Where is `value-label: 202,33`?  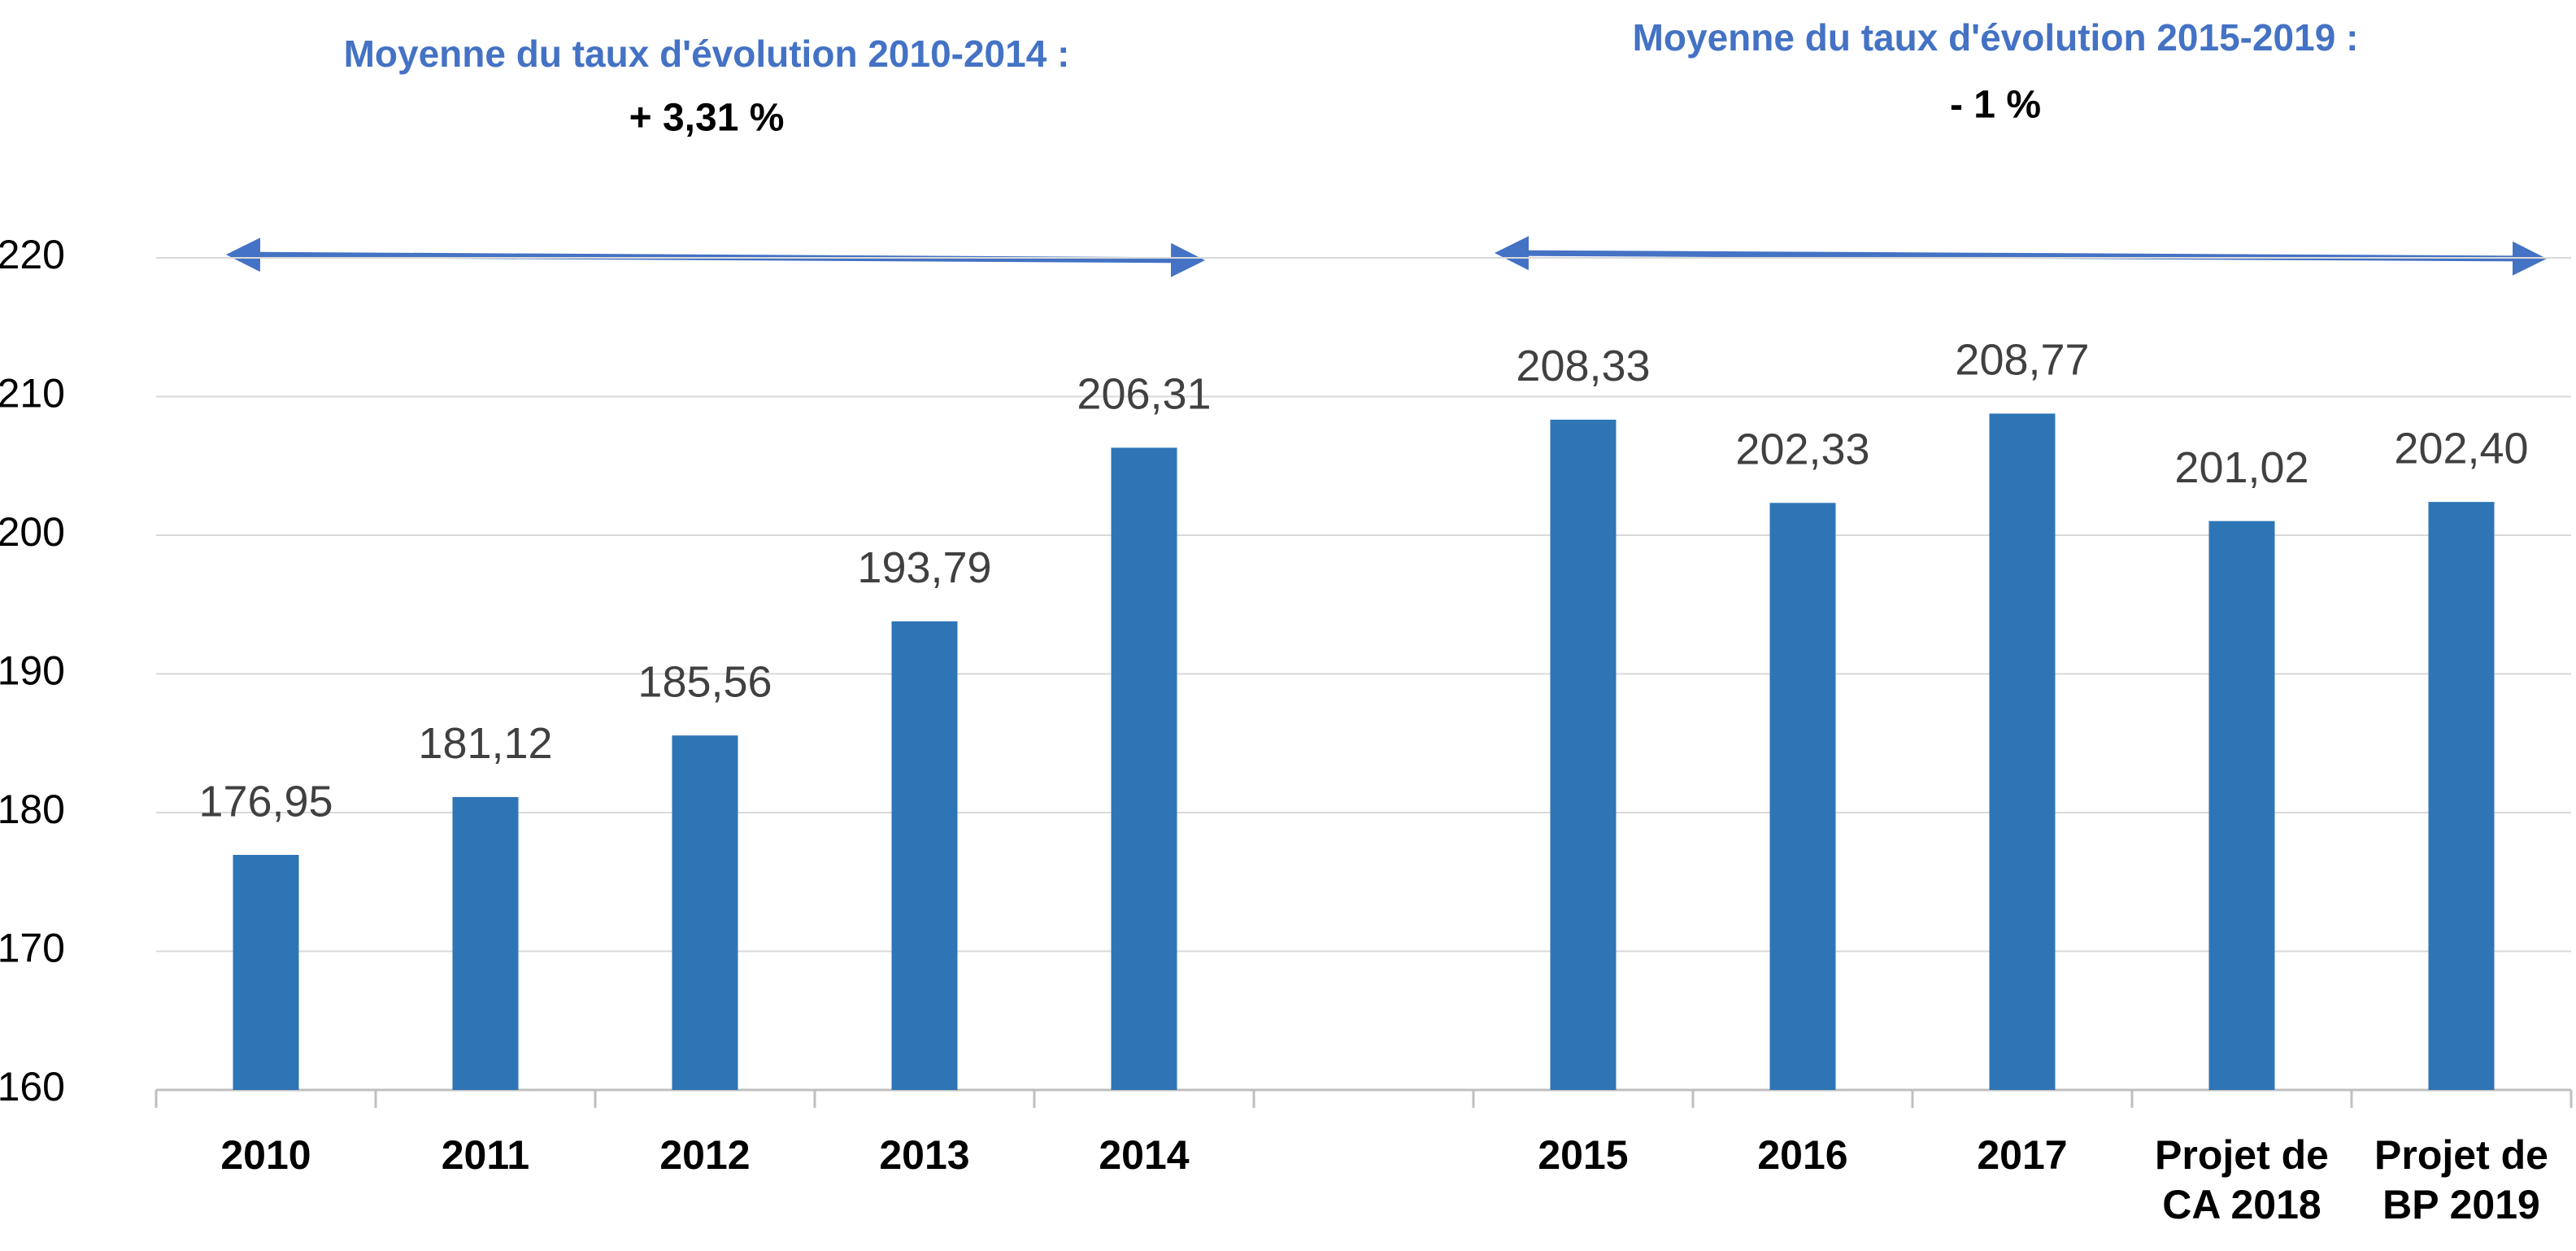 value-label: 202,33 is located at coordinates (1802, 450).